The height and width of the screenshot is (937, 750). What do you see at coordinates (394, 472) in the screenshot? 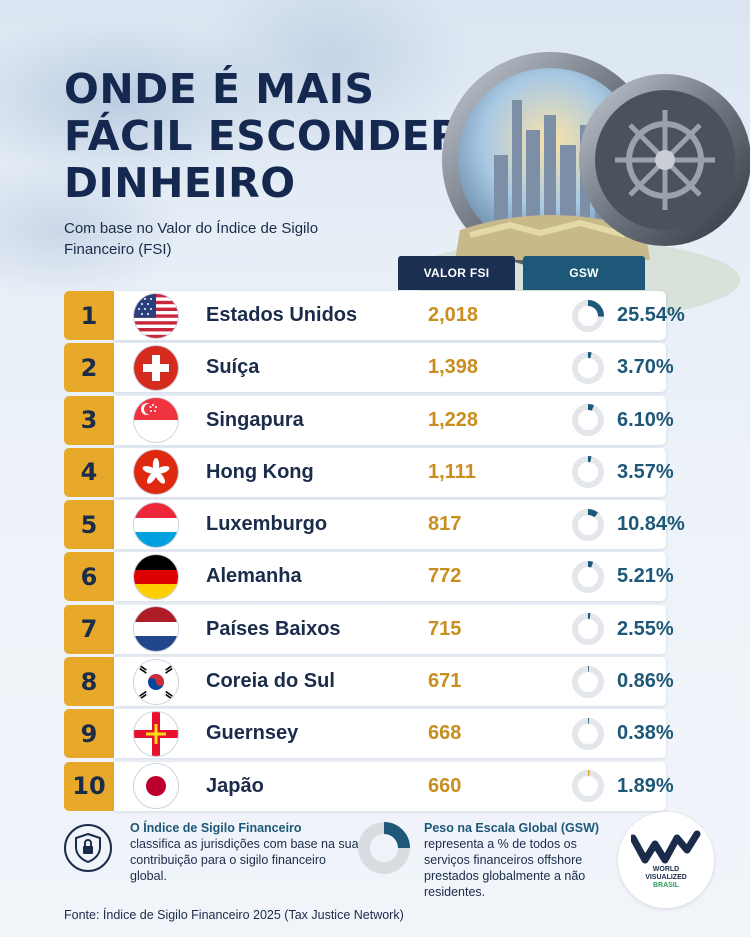
I see `row-card: Hong Kong 1,111 3.57%` at bounding box center [394, 472].